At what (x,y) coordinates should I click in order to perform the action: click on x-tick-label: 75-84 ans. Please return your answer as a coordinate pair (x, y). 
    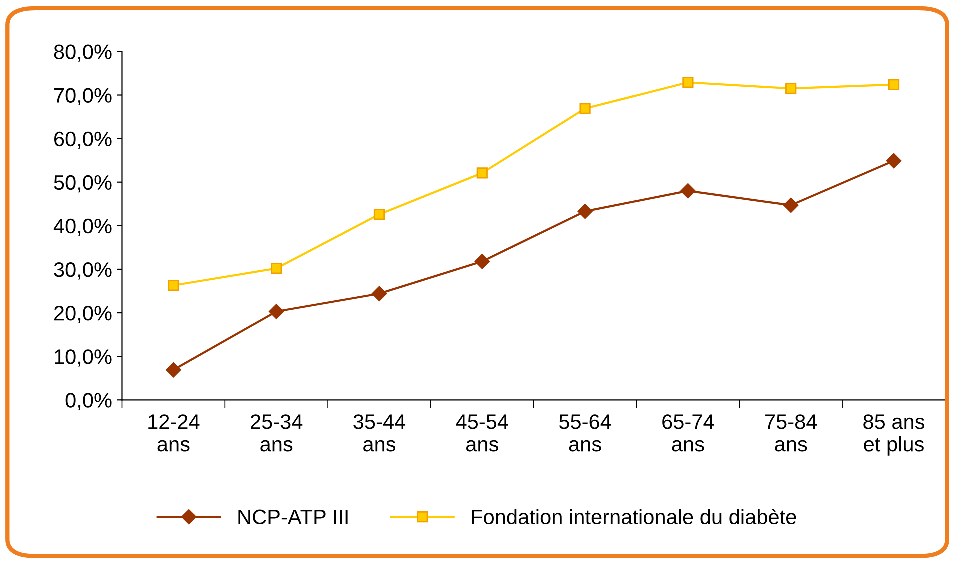
    Looking at the image, I should click on (792, 433).